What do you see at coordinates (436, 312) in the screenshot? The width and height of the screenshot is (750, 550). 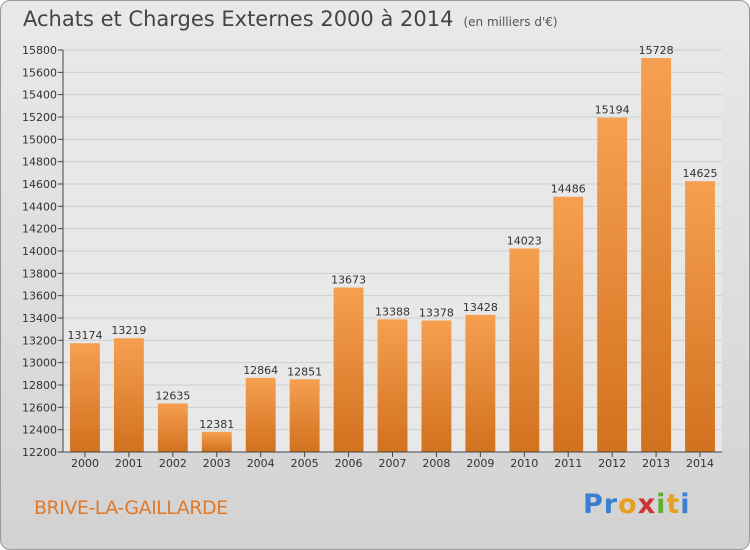 I see `data-label-2008: 13378` at bounding box center [436, 312].